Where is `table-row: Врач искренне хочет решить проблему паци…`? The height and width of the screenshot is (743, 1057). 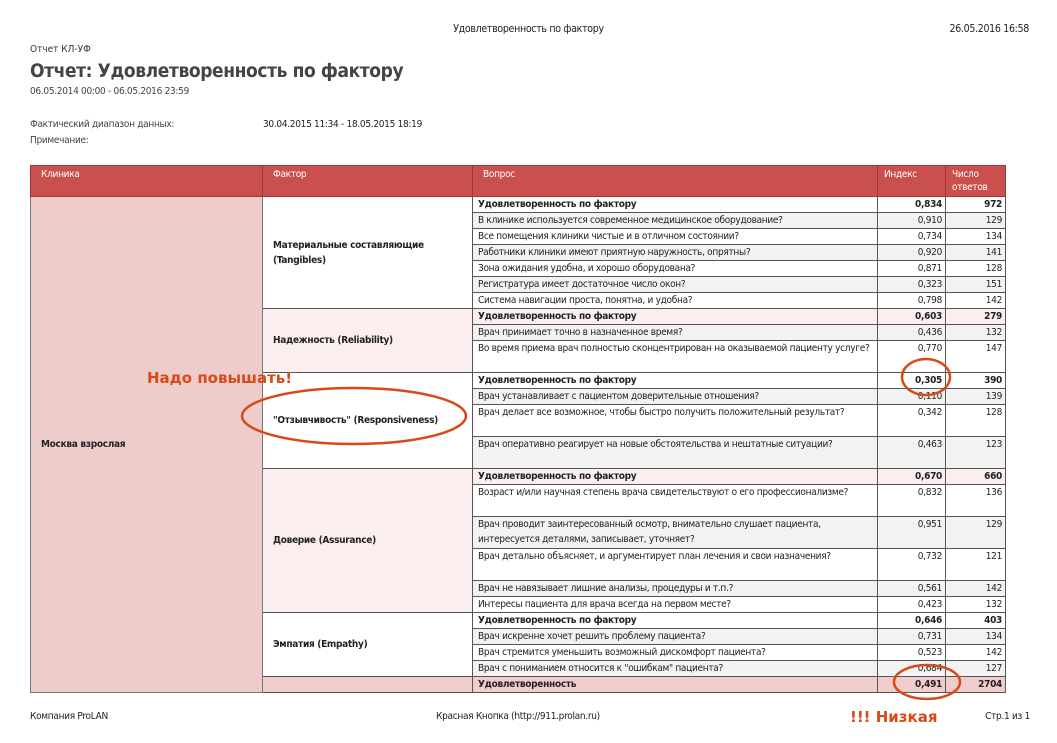
table-row: Врач искренне хочет решить проблему паци… is located at coordinates (518, 636).